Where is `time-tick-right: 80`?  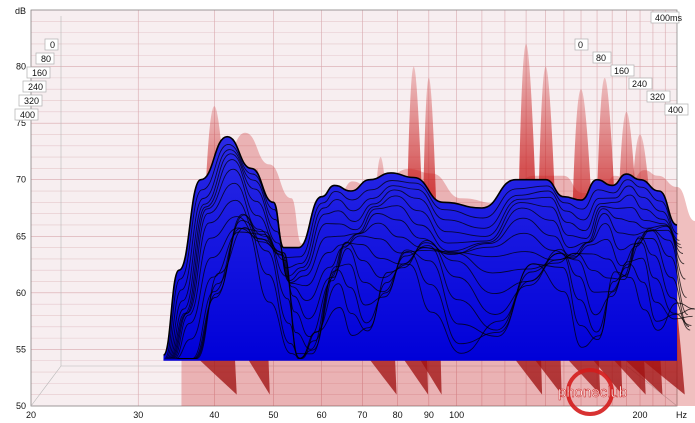 time-tick-right: 80 is located at coordinates (601, 58).